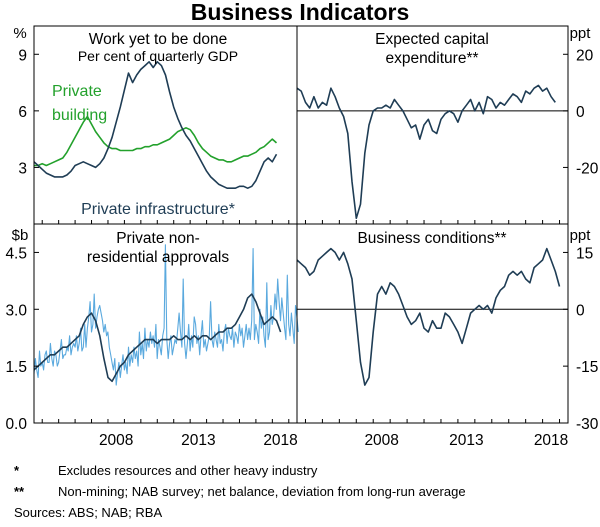 This screenshot has height=527, width=600. I want to click on conditions-y-tick-label: 0, so click(580, 310).